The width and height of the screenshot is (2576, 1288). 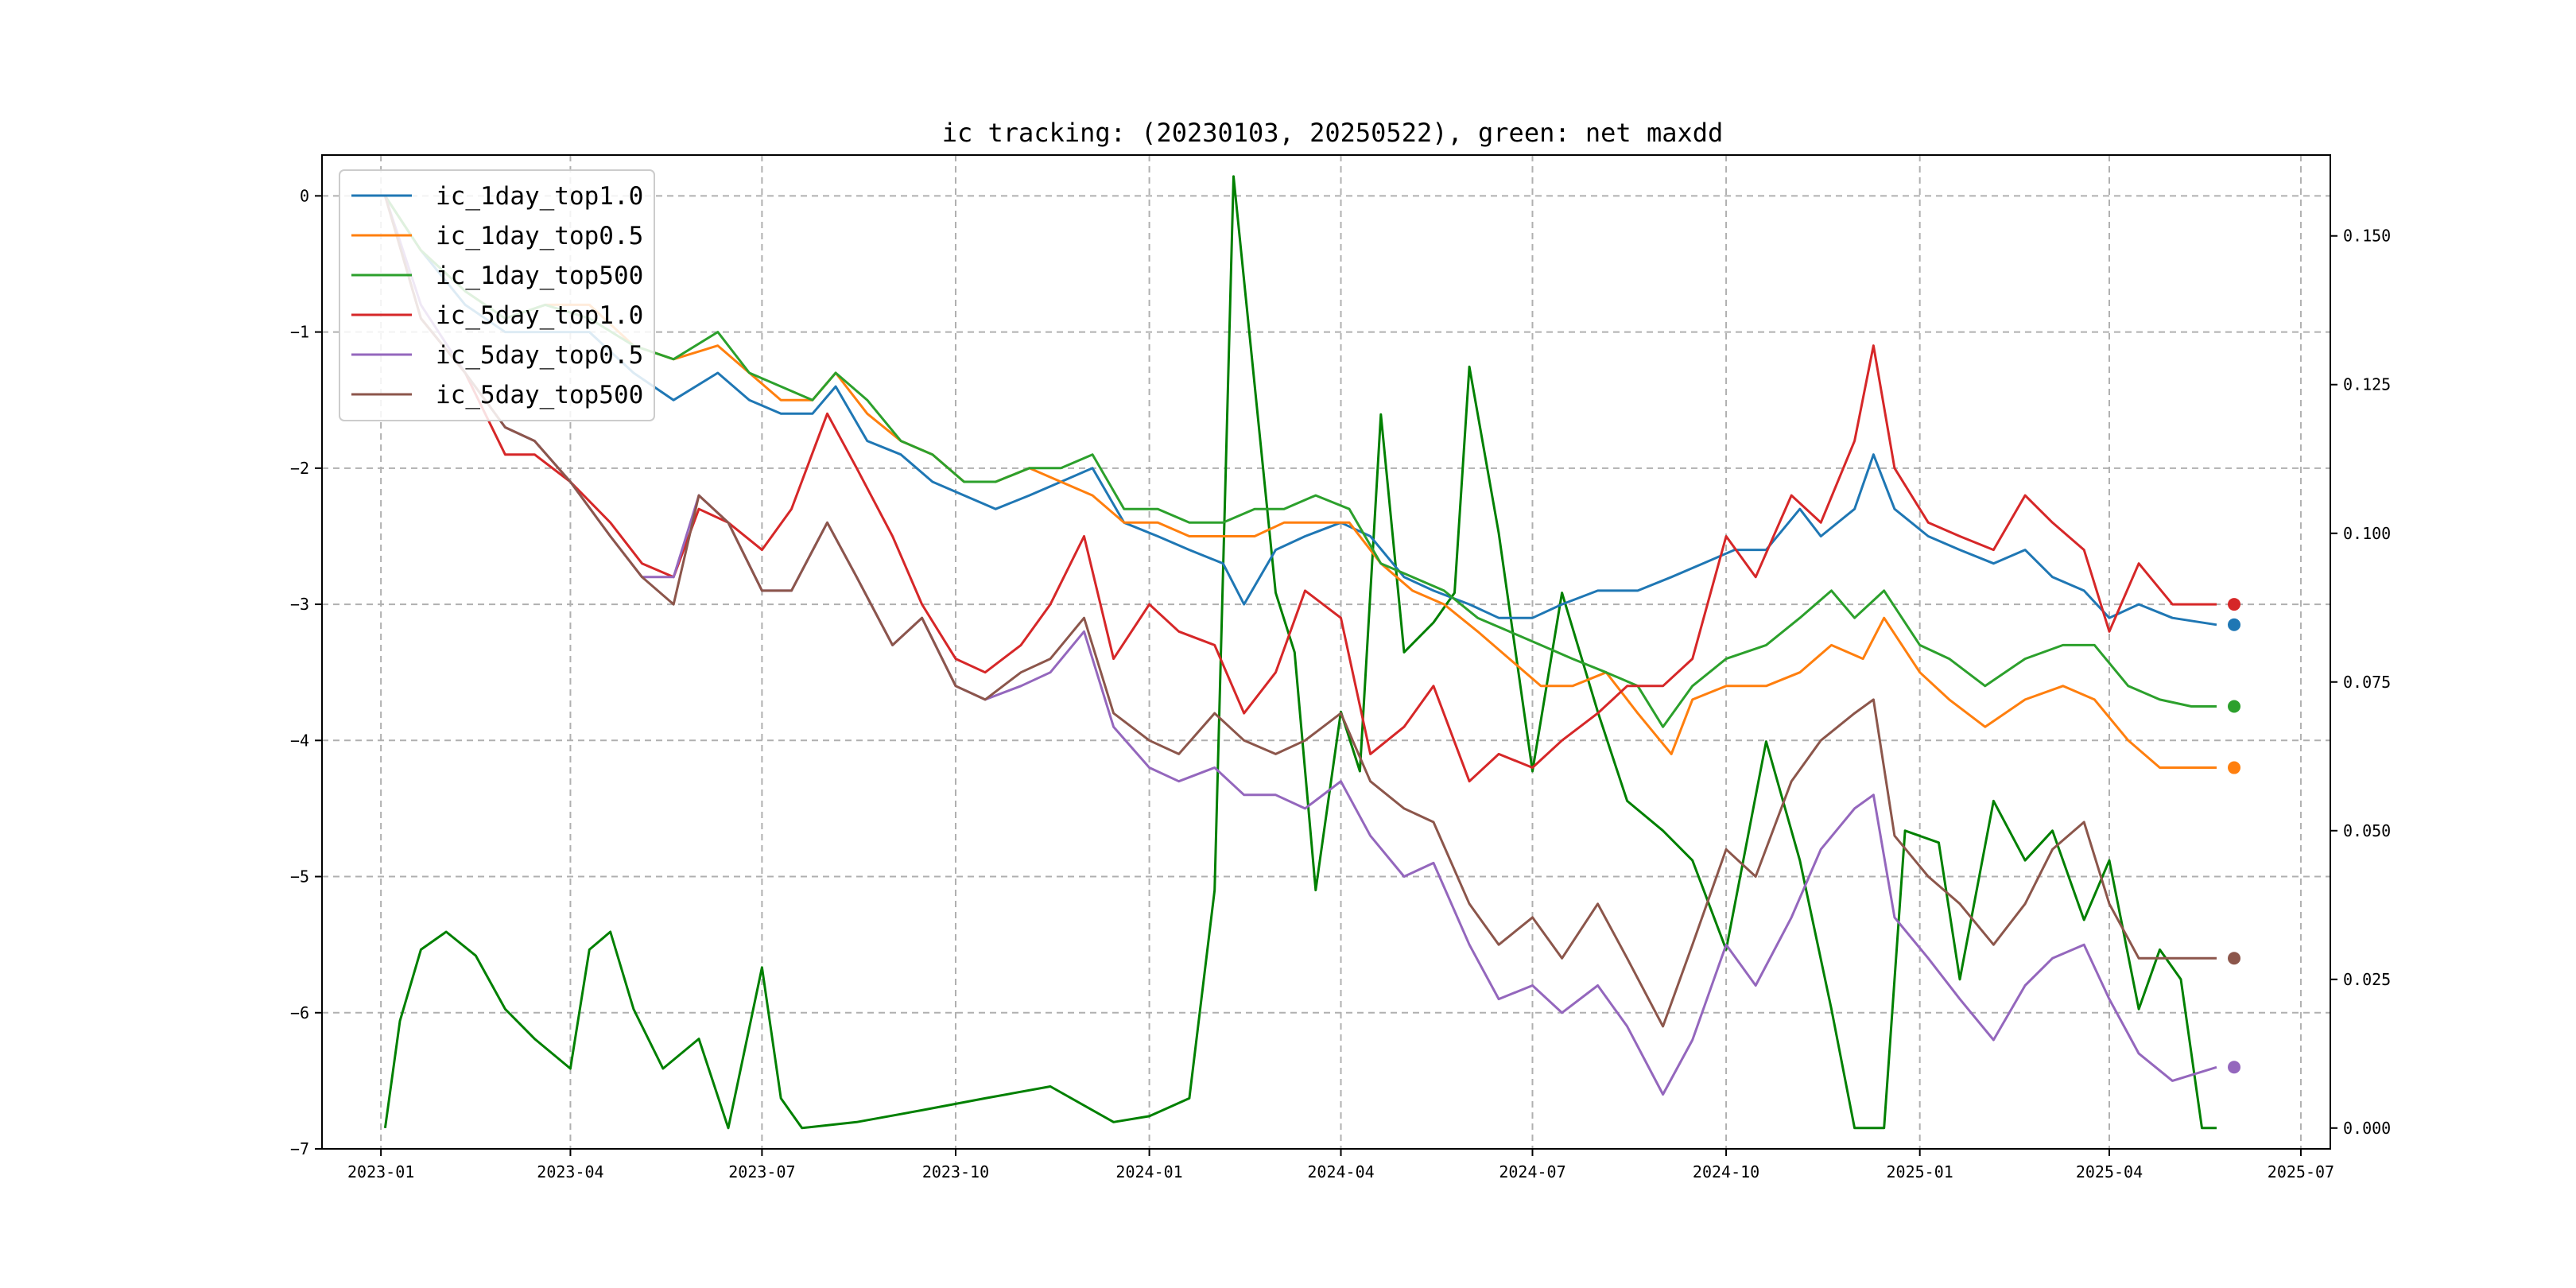 I want to click on y-axis-right: 0.000 0.025 0.050 0.075 0.100 0.125 0.150, so click(x=2360, y=683).